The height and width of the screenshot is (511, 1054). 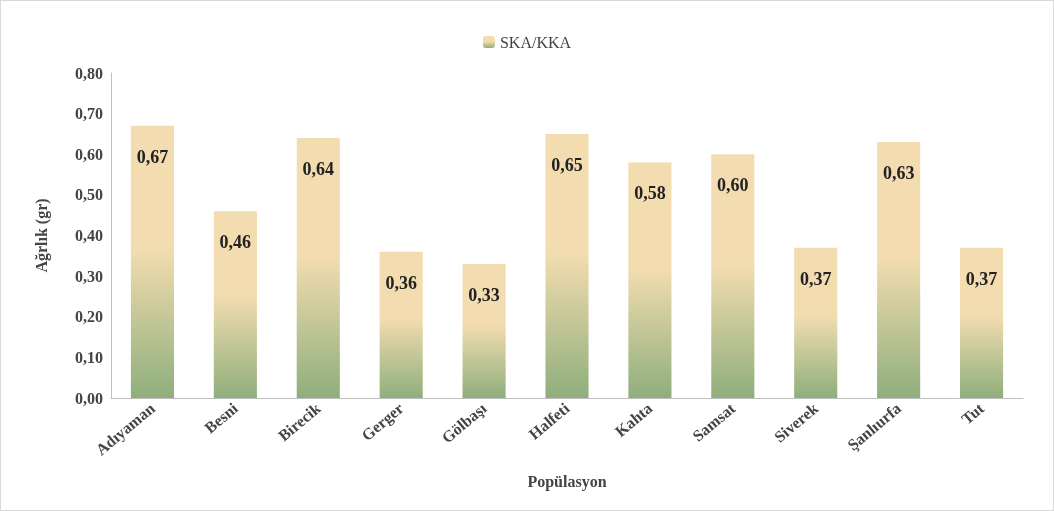 I want to click on y-tick-label: 0,10, so click(x=89, y=357).